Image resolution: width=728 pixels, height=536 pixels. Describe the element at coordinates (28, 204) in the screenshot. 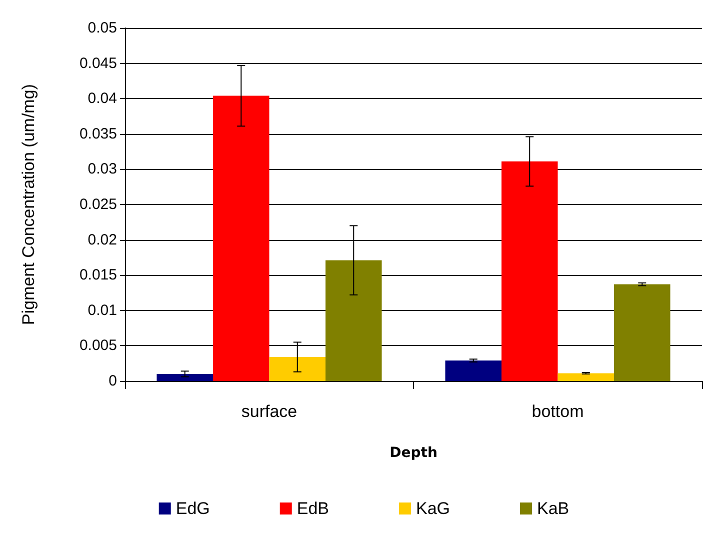

I see `y-axis-title: Pigment Concentration (um/mg)` at that location.